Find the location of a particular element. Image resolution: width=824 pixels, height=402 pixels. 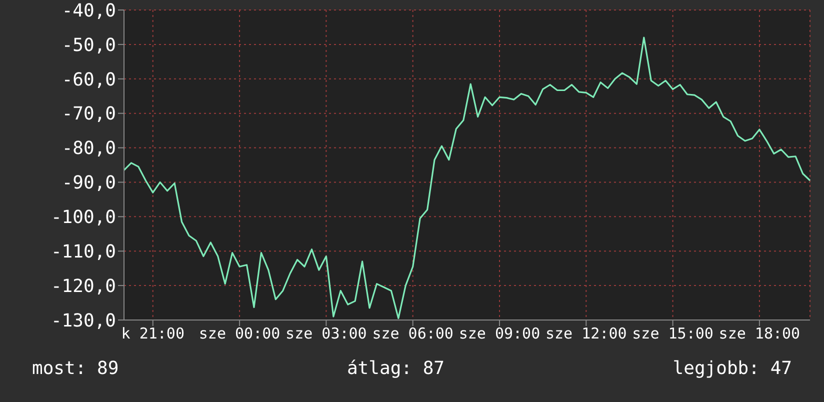

x-tick-label: sze 12:00 is located at coordinates (586, 333).